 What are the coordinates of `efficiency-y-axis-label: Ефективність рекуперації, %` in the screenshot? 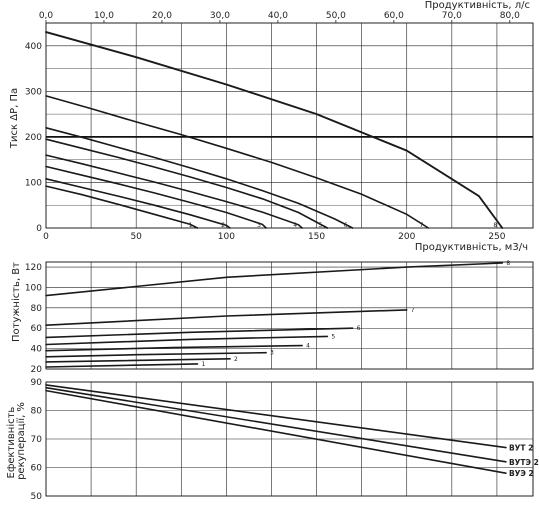 It's located at (16, 441).